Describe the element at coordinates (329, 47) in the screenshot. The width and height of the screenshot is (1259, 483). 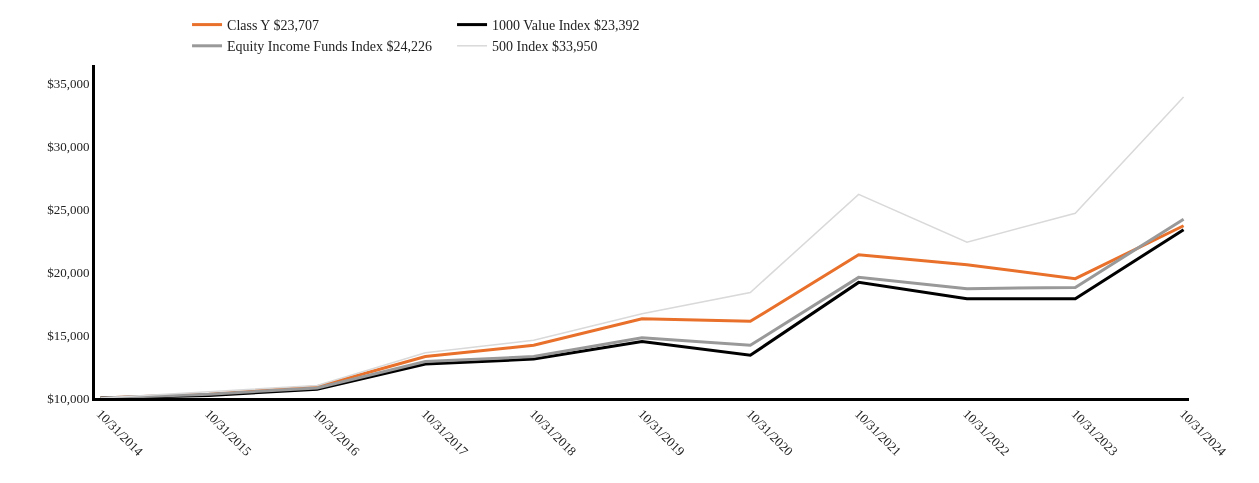
I see `legend-label: Equity Income Funds Index $24,226` at that location.